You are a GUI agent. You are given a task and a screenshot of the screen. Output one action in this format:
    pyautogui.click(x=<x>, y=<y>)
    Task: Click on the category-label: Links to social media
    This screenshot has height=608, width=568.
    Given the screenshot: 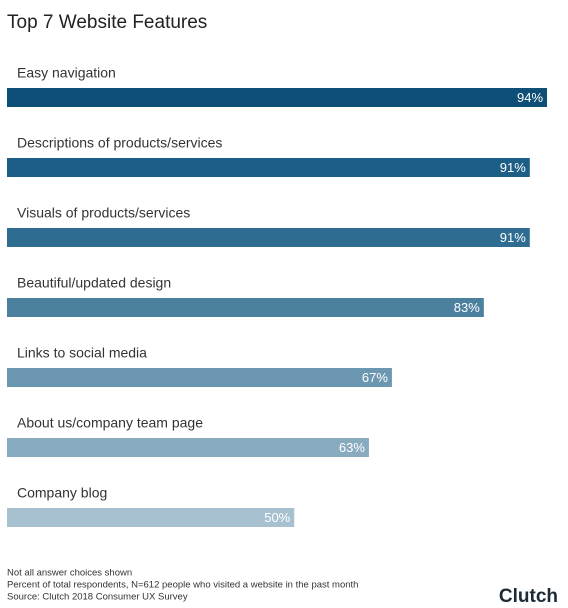 What is the action you would take?
    pyautogui.click(x=82, y=353)
    